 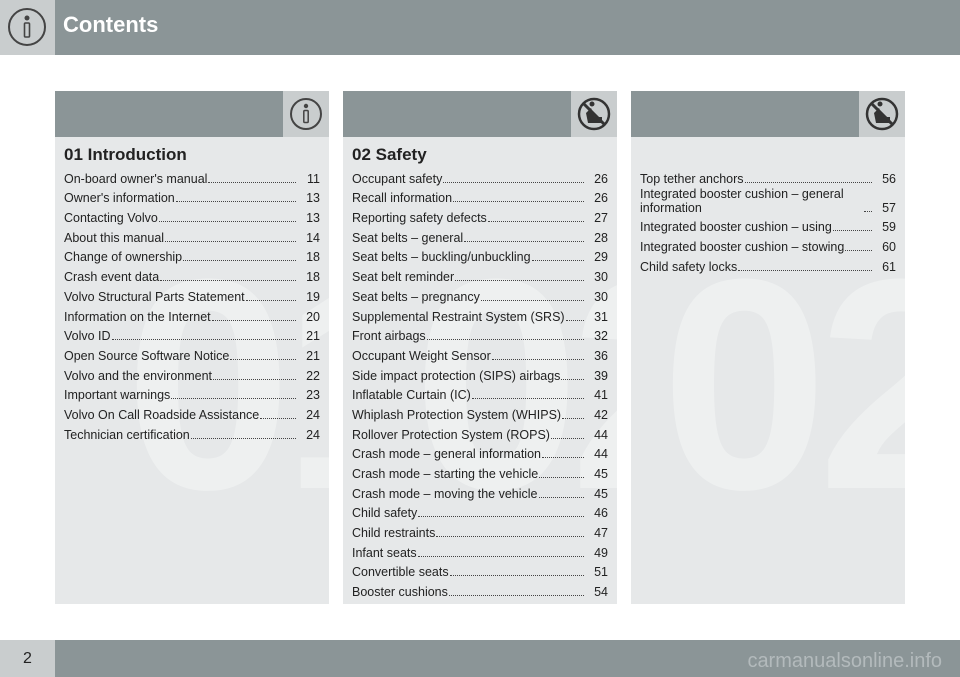 I want to click on entry-title: Whiplash Protection System (WHIPS), so click(x=457, y=414).